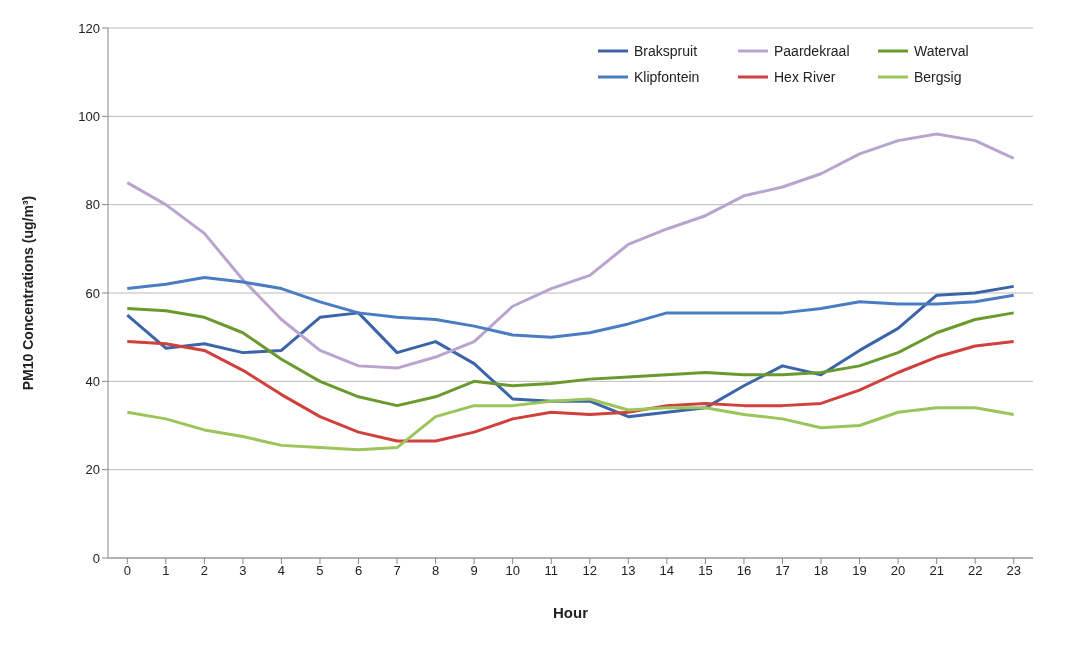 This screenshot has height=653, width=1071. Describe the element at coordinates (474, 571) in the screenshot. I see `x-tick-label: 9` at that location.